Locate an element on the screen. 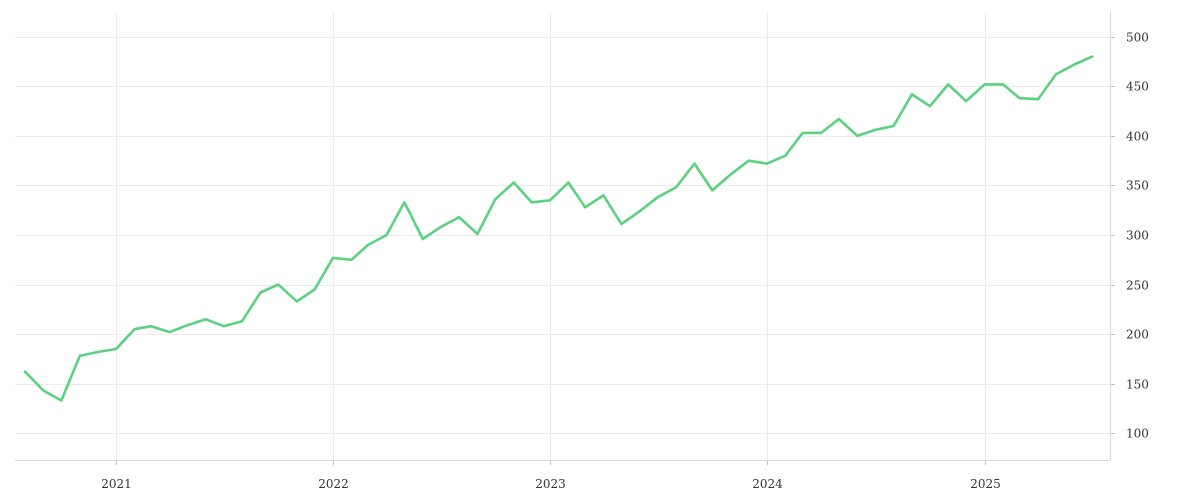  y-tick-label: 500 is located at coordinates (1137, 38).